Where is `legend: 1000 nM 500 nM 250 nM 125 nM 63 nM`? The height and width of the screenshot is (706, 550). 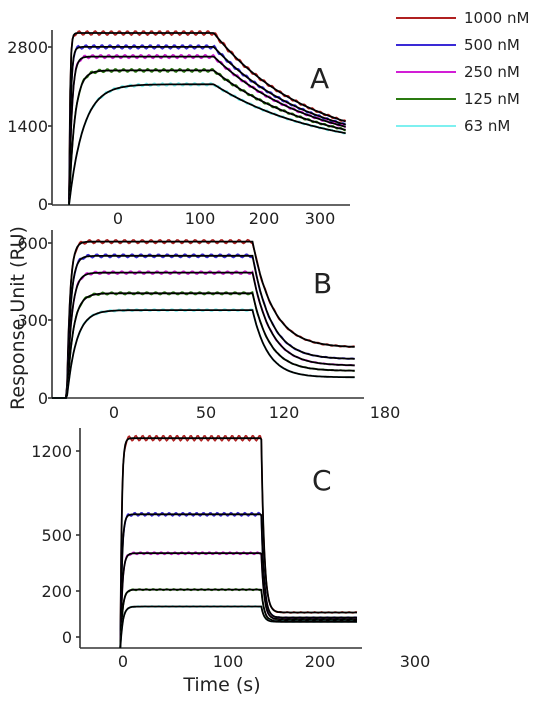
legend: 1000 nM 500 nM 250 nM 125 nM 63 nM is located at coordinates (462, 72).